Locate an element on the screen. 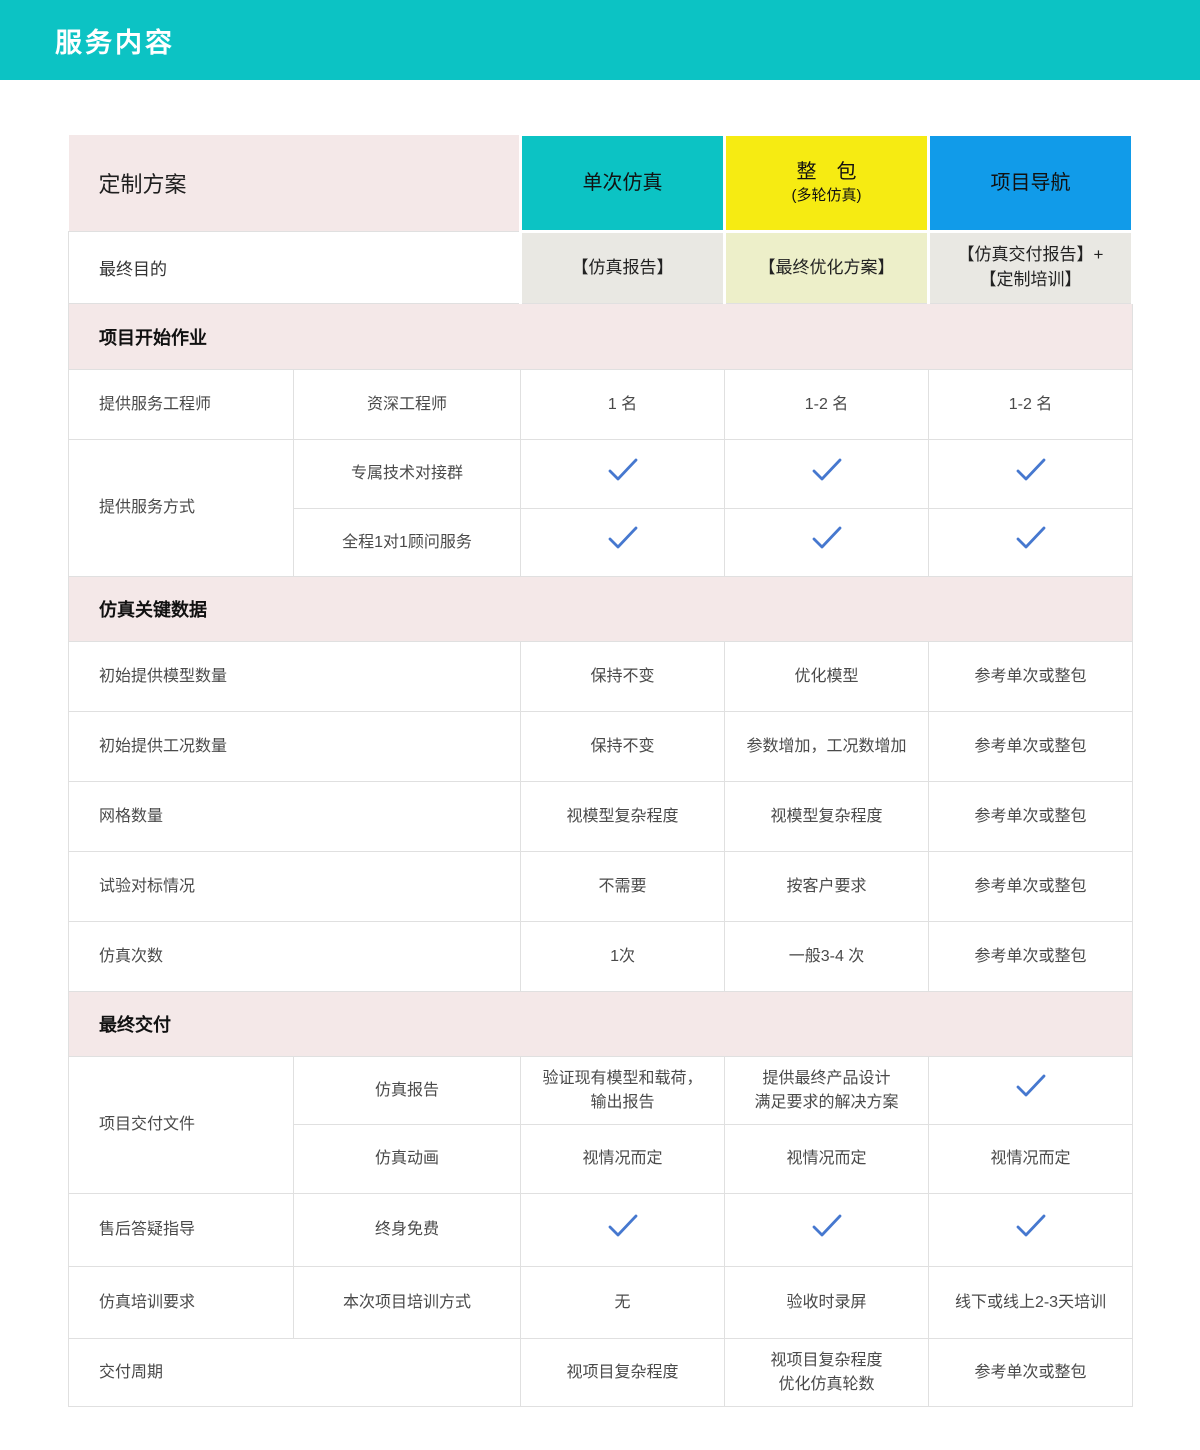 The width and height of the screenshot is (1200, 1450). cell-delivery-files-label: 项目交付文件 is located at coordinates (181, 1125).